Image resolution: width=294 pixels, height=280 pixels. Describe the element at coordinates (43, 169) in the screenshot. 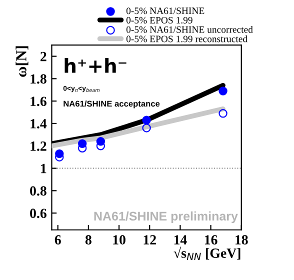

I see `y-tick-label: 1` at that location.